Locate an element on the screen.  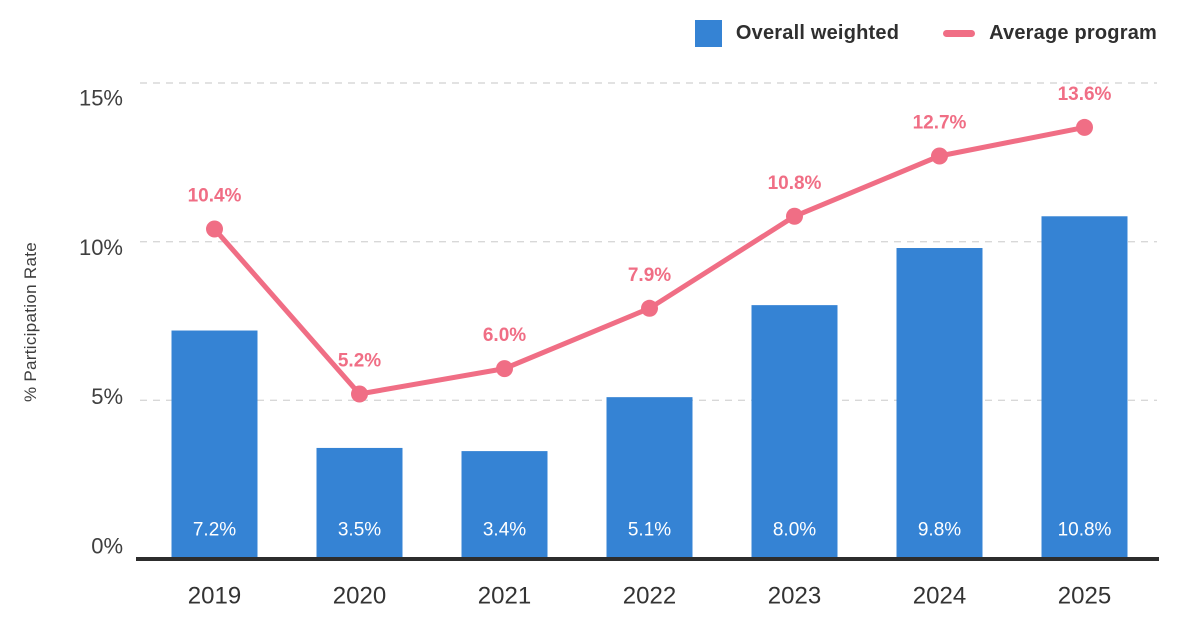
line-point-2024 is located at coordinates (939, 156).